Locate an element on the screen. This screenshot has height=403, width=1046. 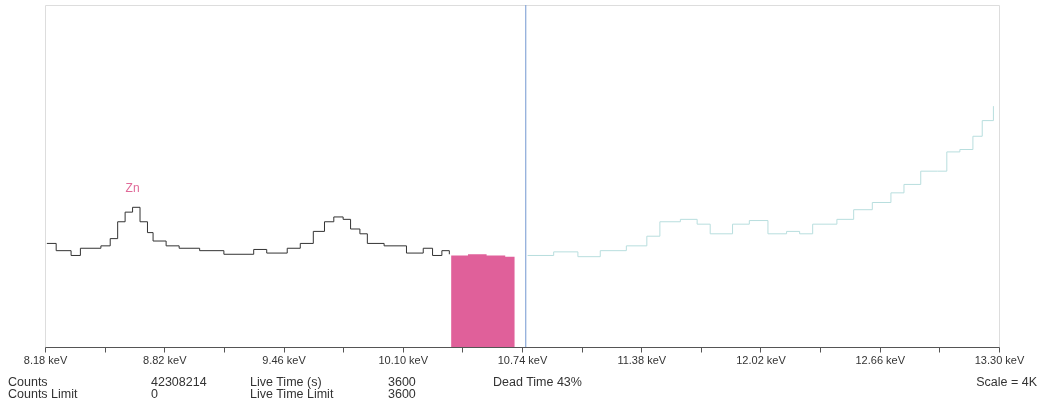
x-tick-label: 10.74 keV is located at coordinates (522, 359).